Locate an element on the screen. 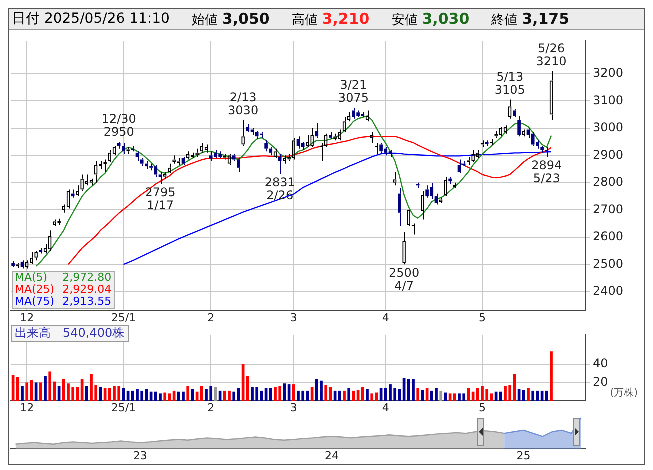 This screenshot has height=470, width=653. y-tick-label: 40 is located at coordinates (600, 363).